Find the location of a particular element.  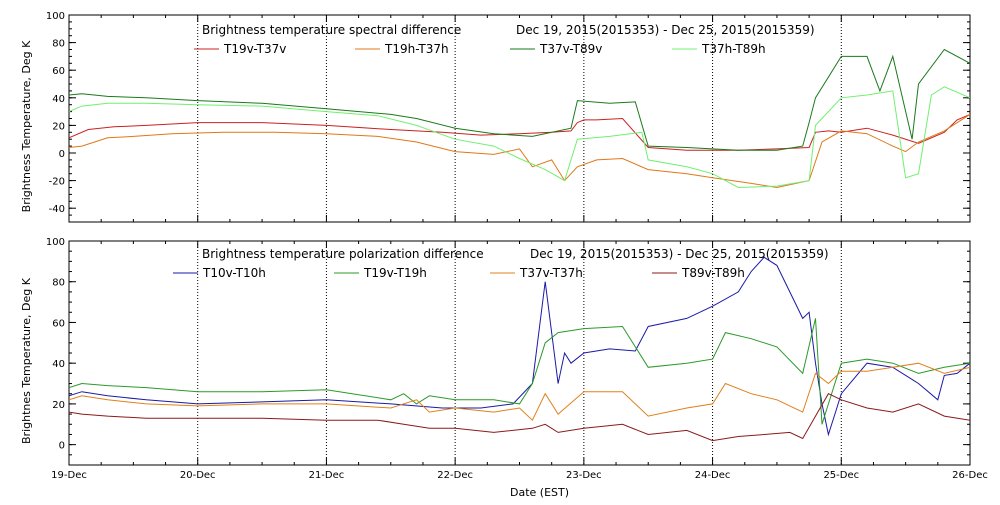

series-line-t19h-t37h is located at coordinates (519, 151).